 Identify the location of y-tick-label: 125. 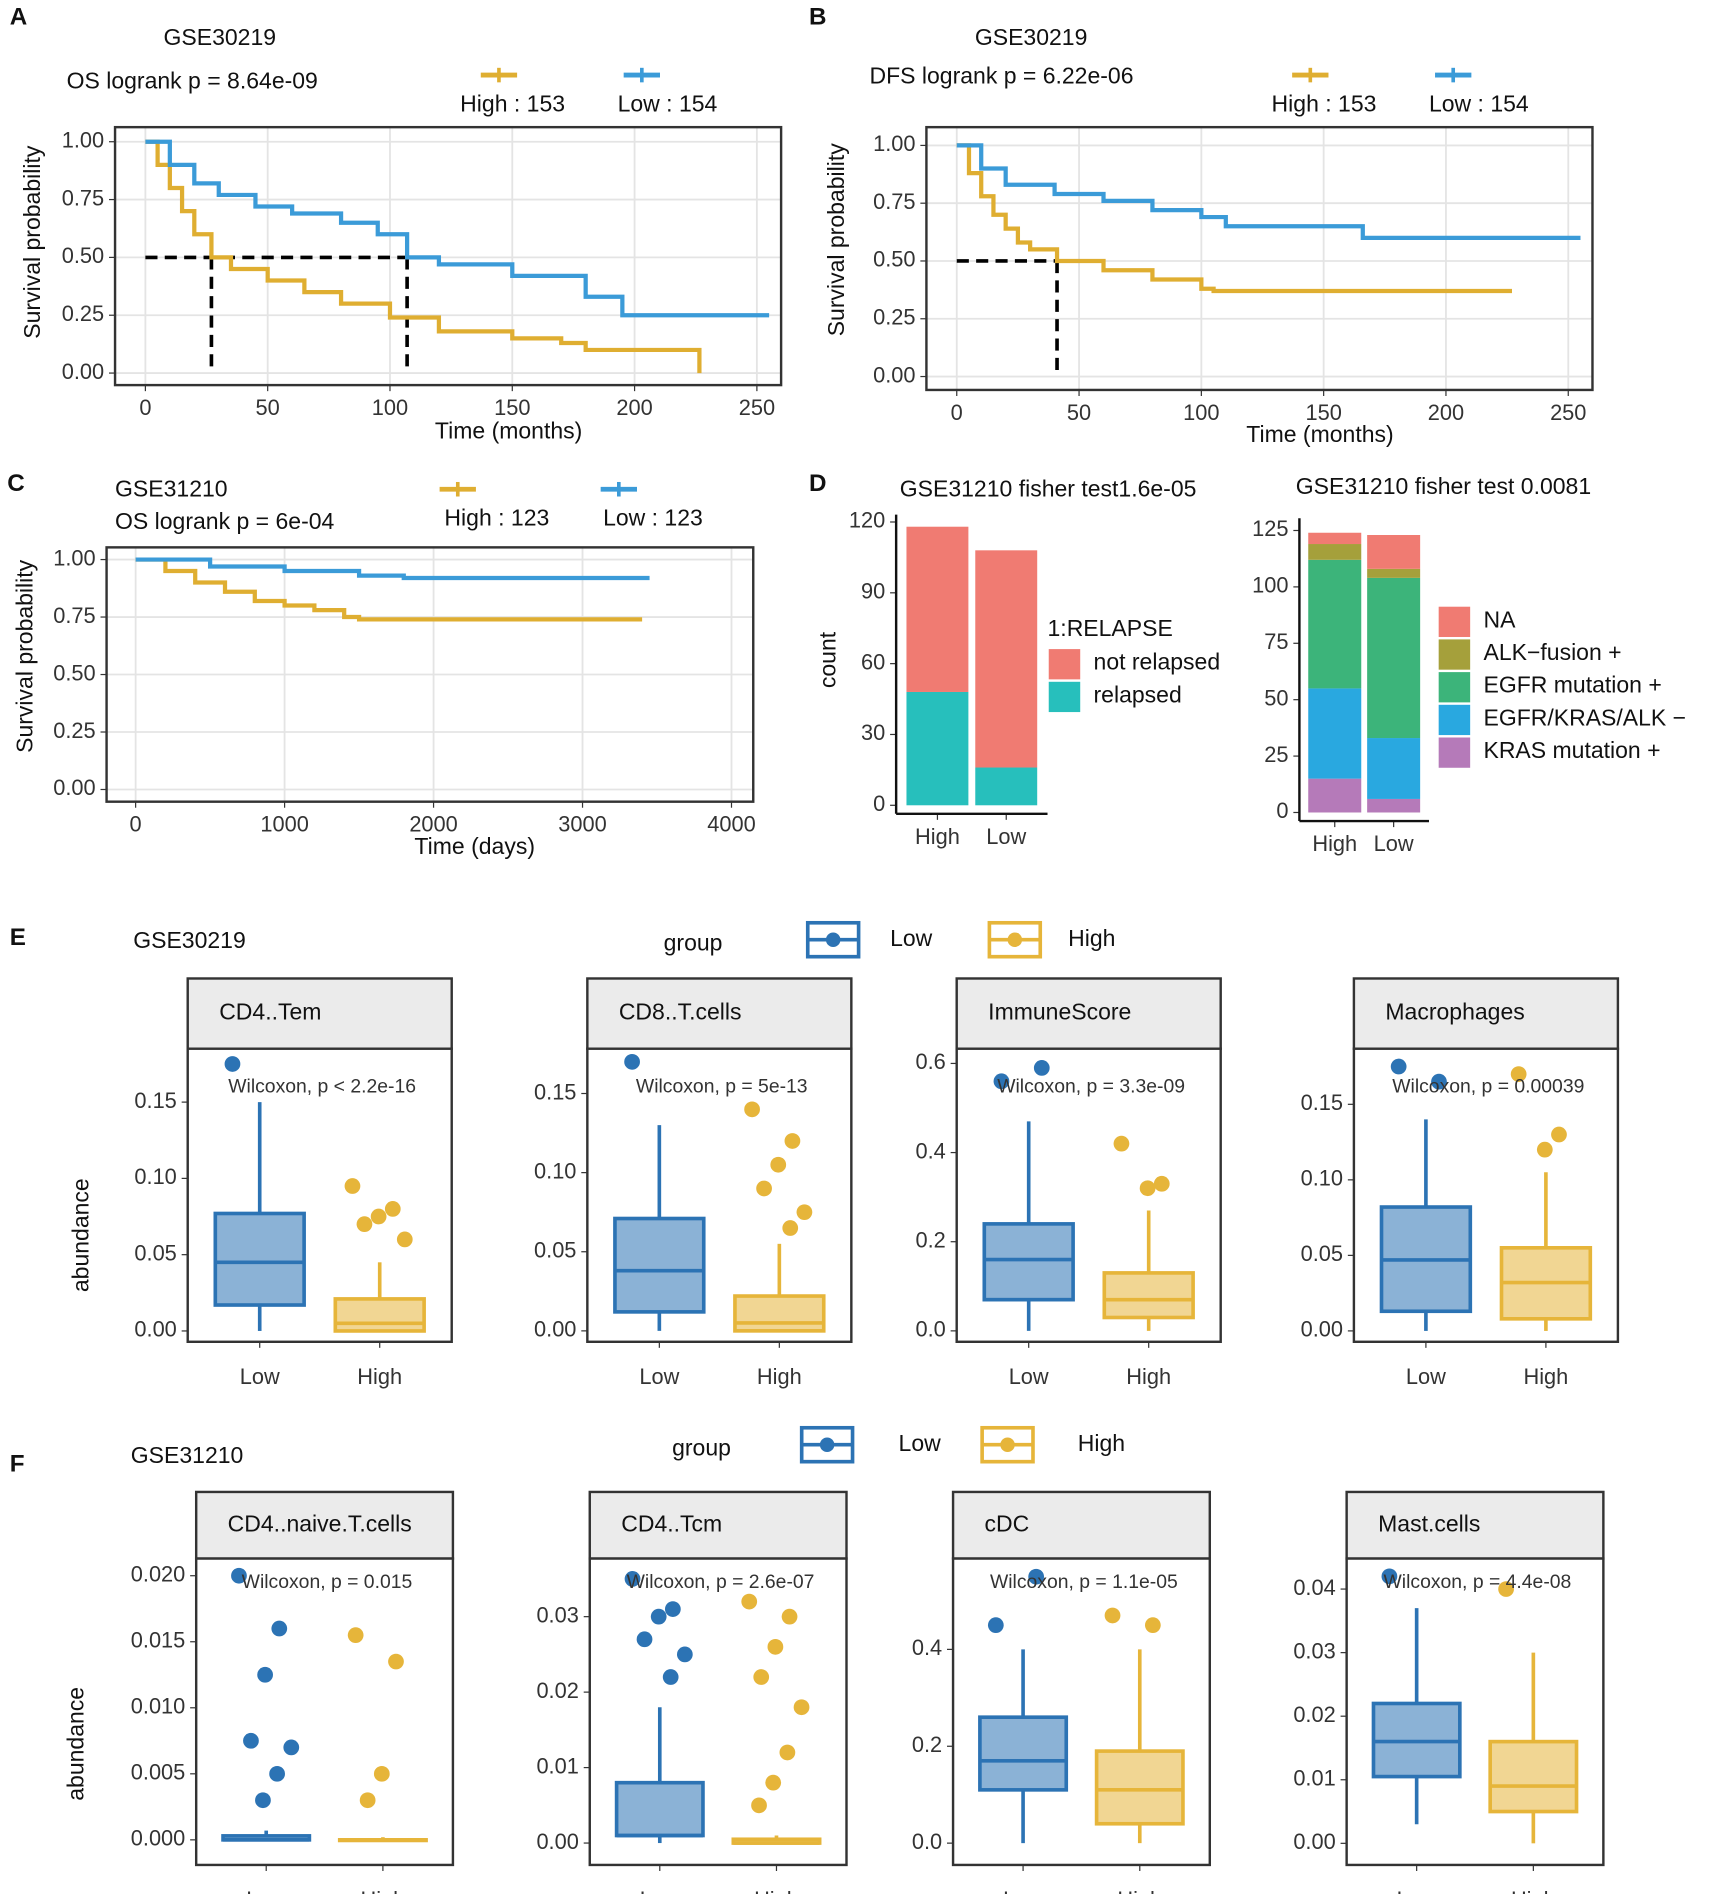
(1270, 528).